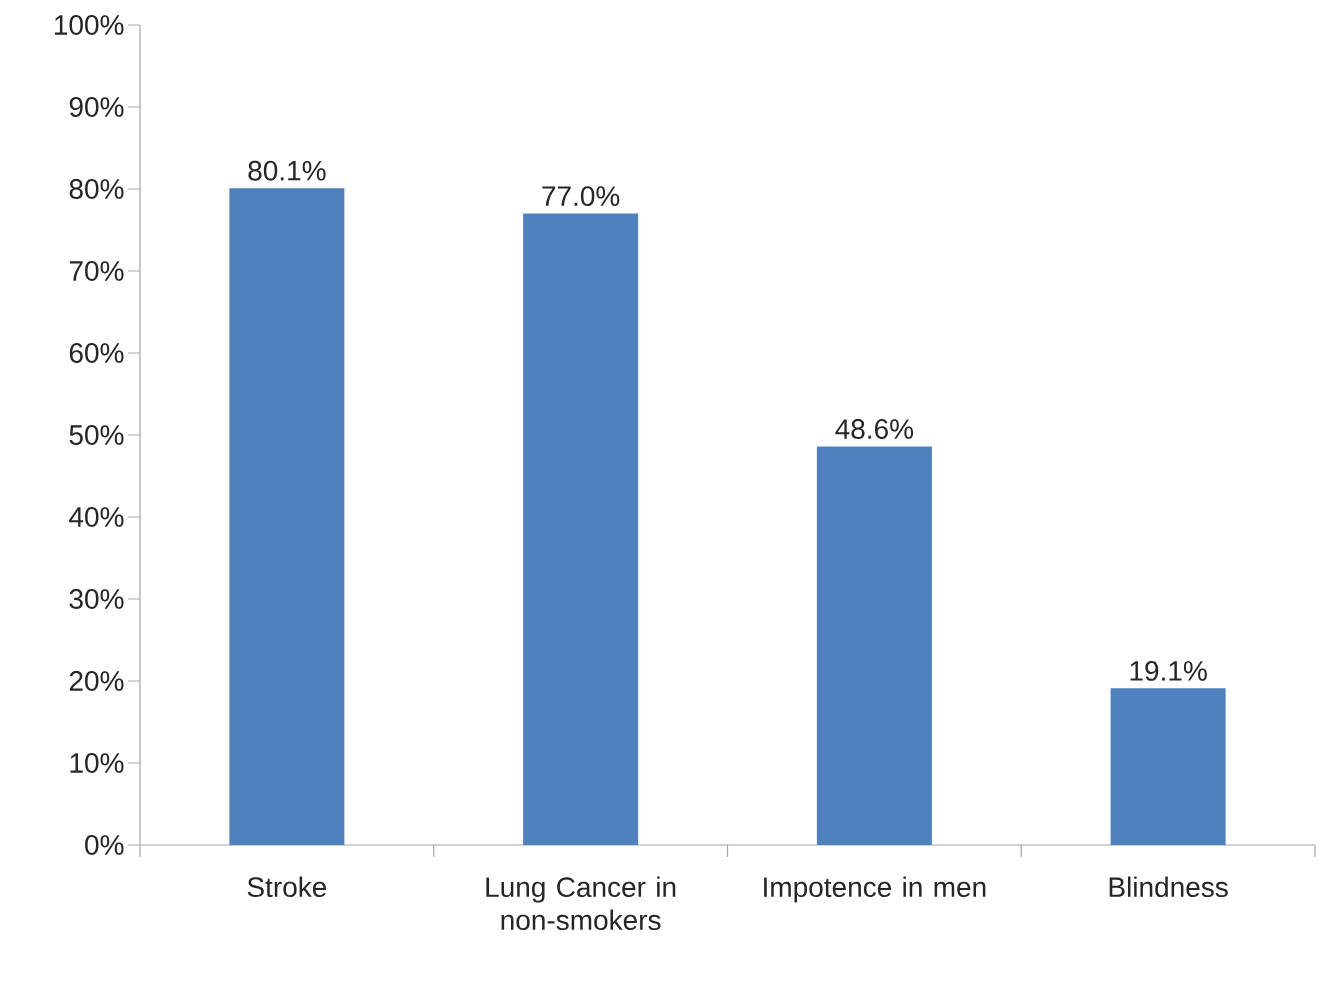 The image size is (1328, 982). What do you see at coordinates (96, 189) in the screenshot?
I see `y-tick-label: 80%` at bounding box center [96, 189].